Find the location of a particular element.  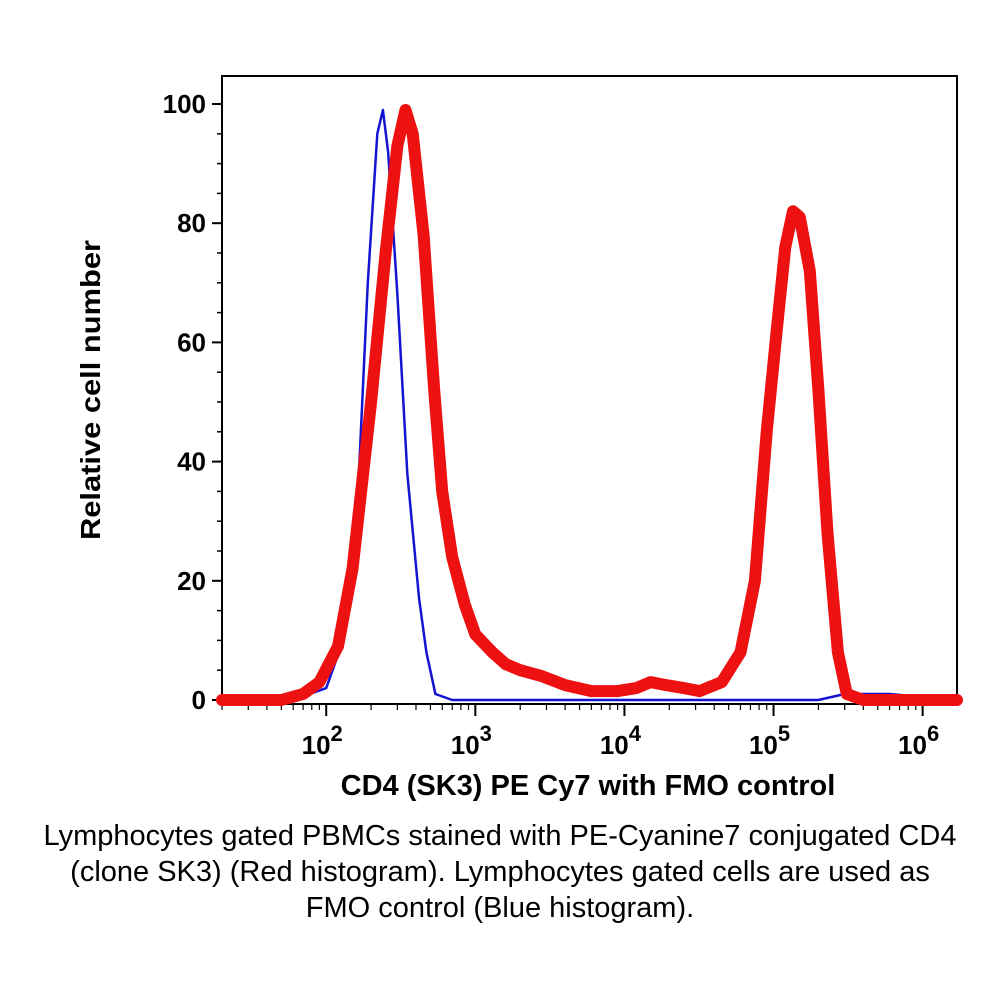

y-tick-label: 40 is located at coordinates (191, 462).